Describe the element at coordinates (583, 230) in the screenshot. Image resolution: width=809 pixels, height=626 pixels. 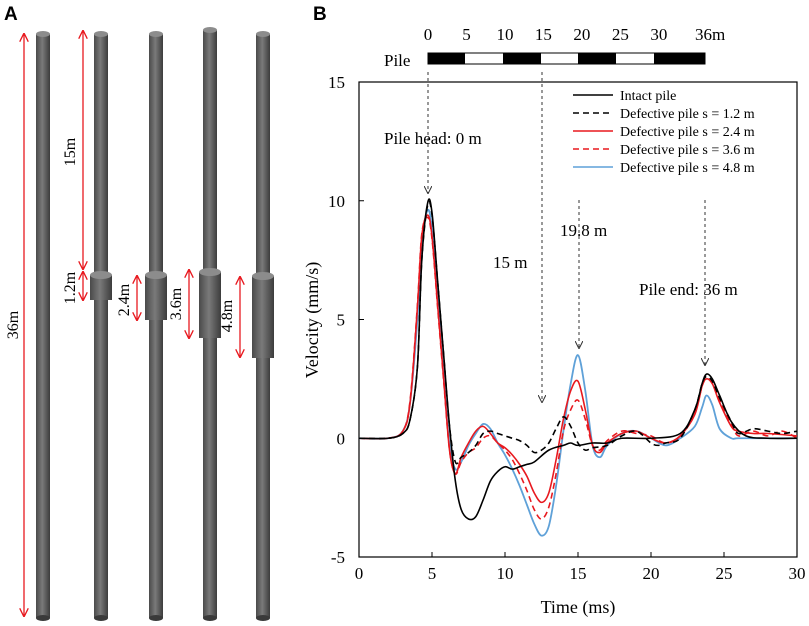
I see `annotation-19-8m: 19.8 m` at that location.